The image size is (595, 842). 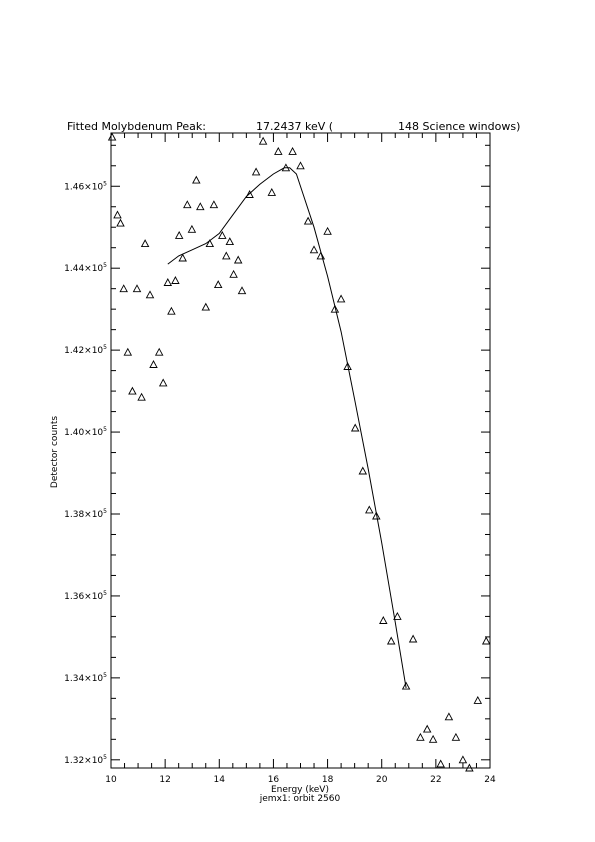 I want to click on x-tick-label: 16, so click(x=274, y=780).